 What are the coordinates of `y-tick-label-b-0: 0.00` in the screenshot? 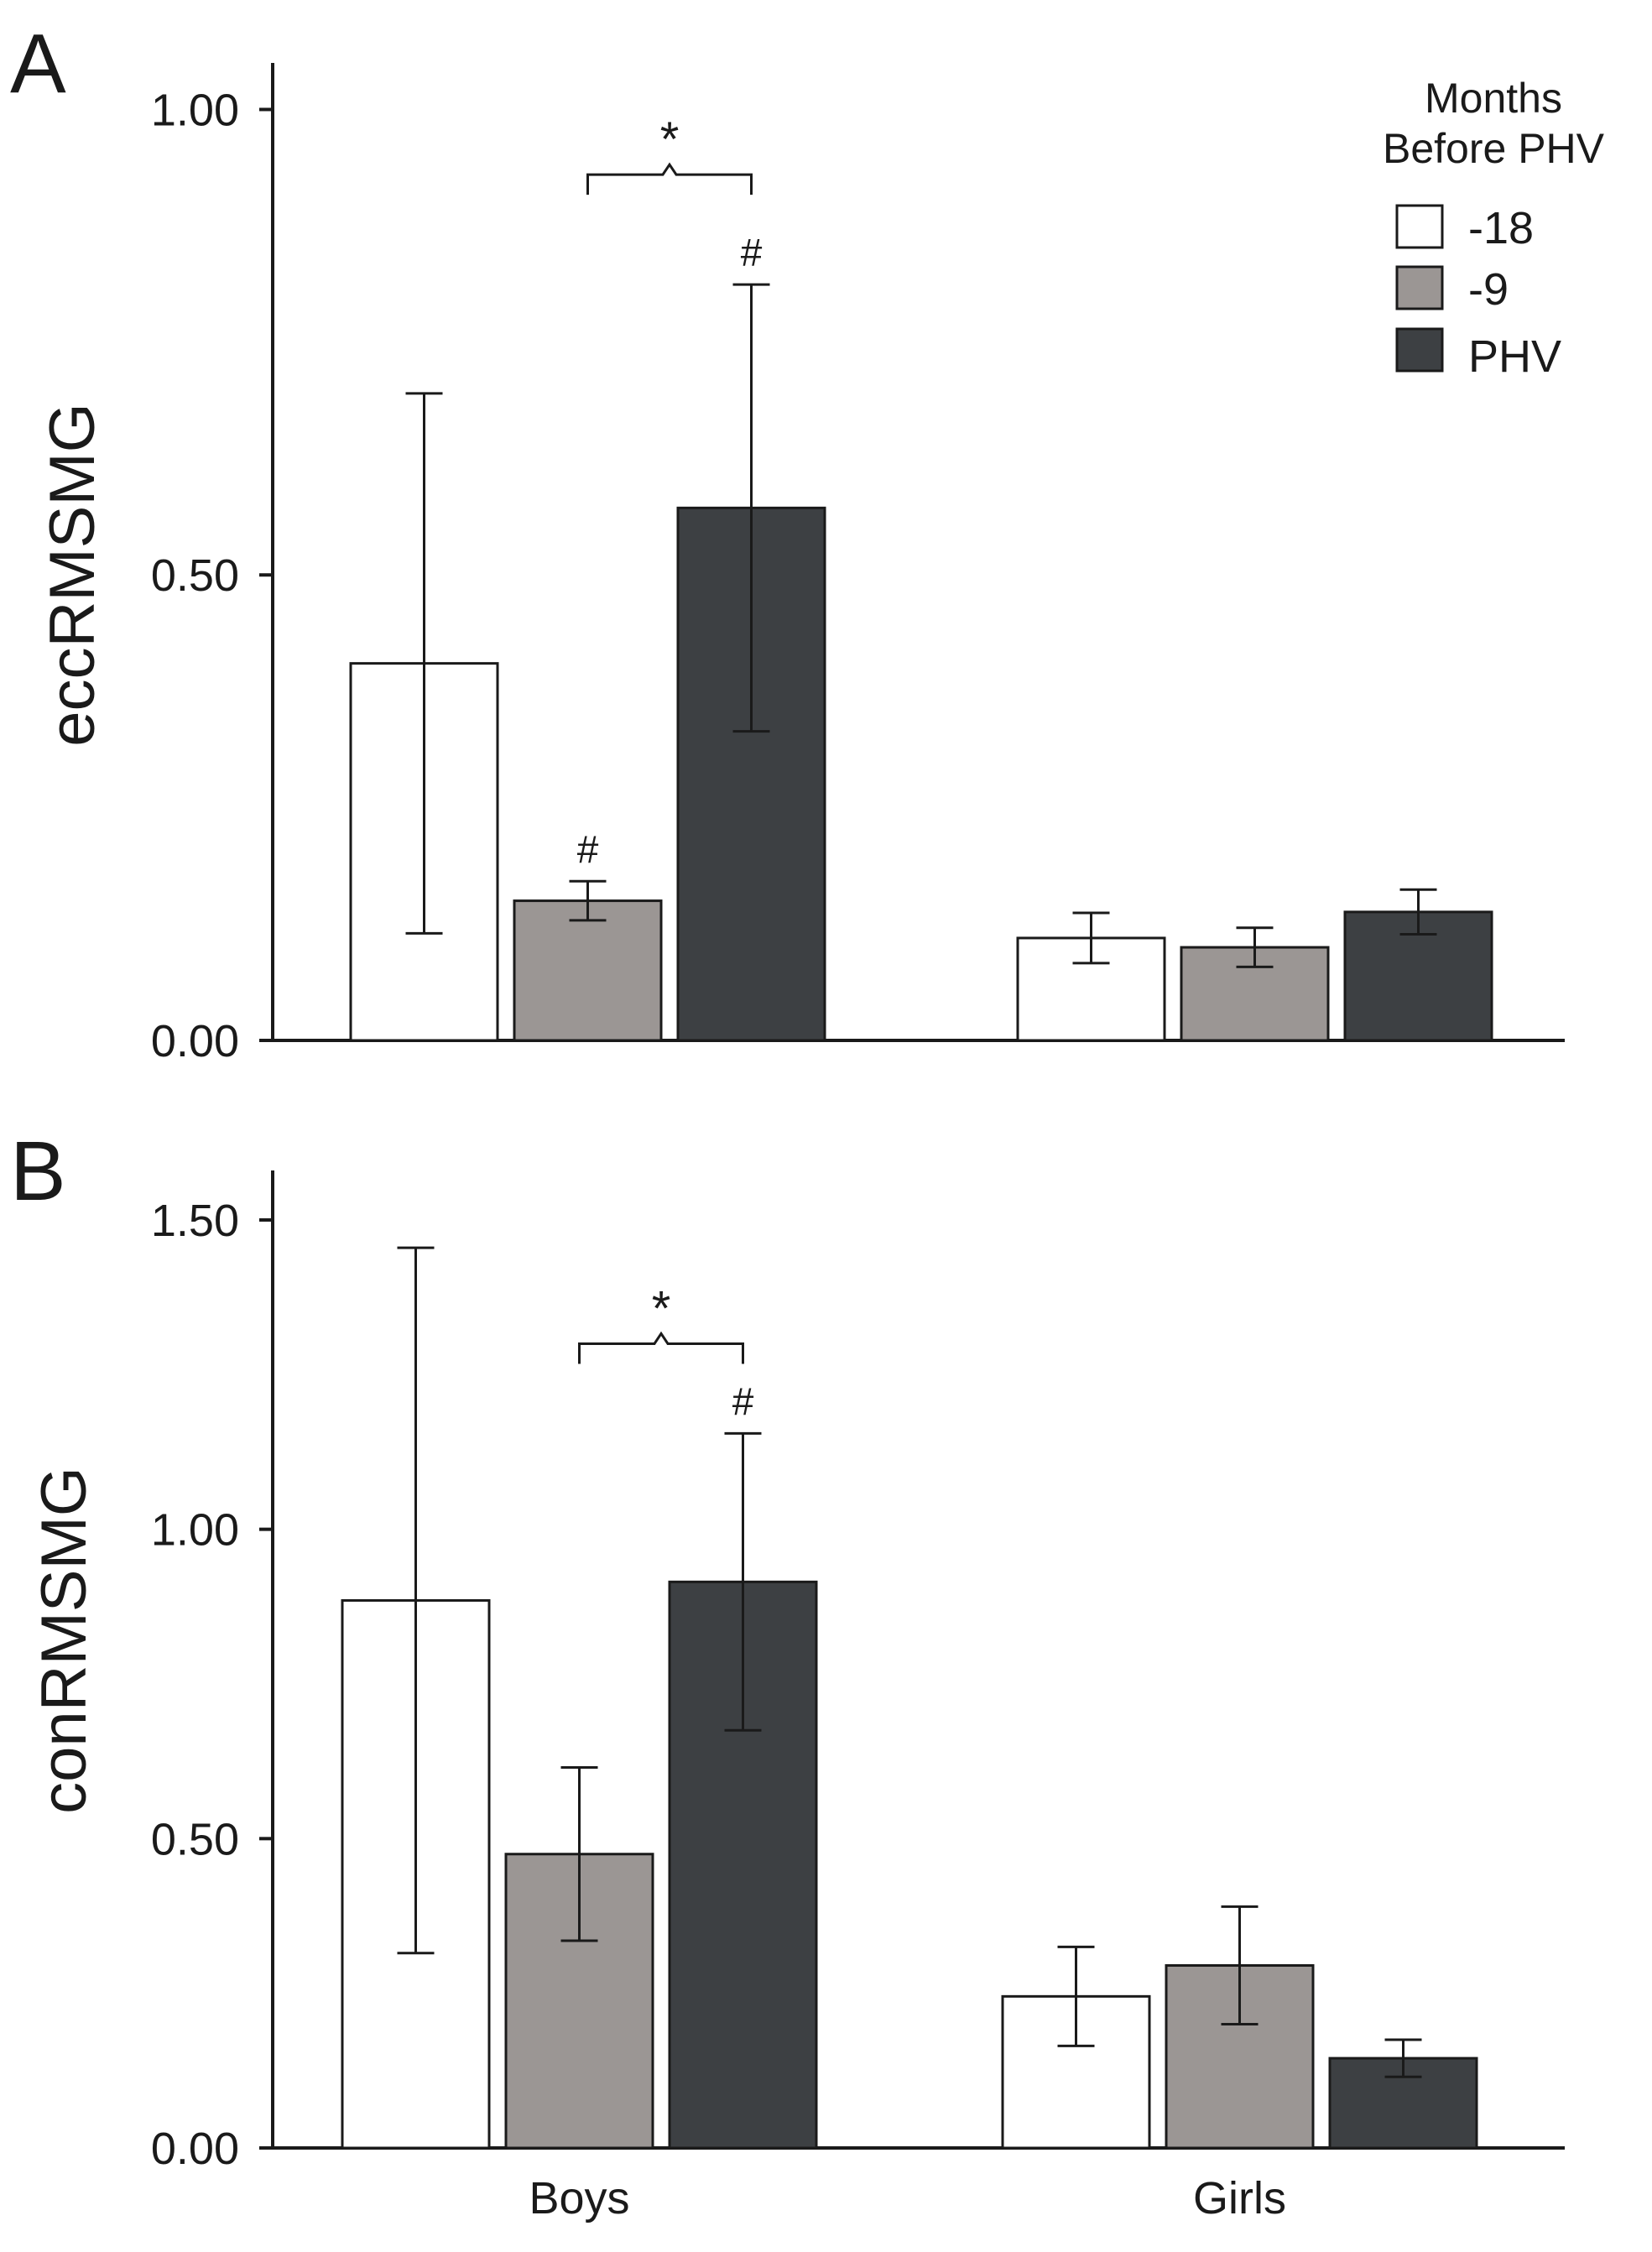 It's located at (195, 2149).